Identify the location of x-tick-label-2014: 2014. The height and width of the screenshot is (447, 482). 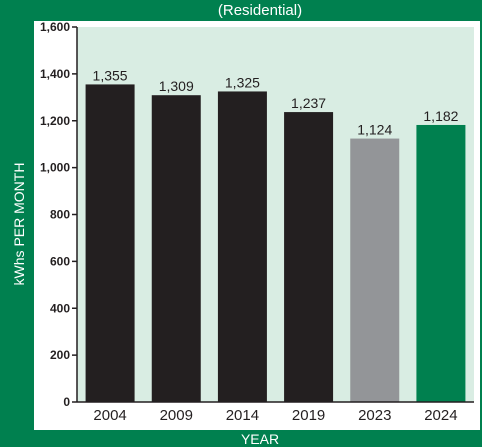
(242, 415).